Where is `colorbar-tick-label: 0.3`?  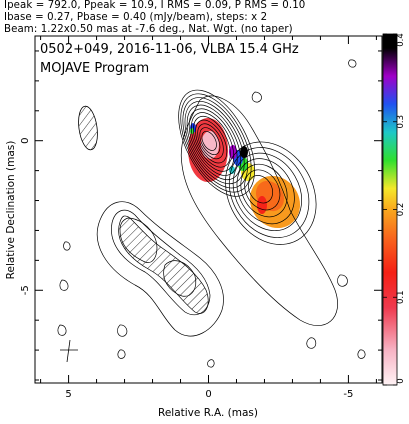
colorbar-tick-label: 0.3 is located at coordinates (401, 122).